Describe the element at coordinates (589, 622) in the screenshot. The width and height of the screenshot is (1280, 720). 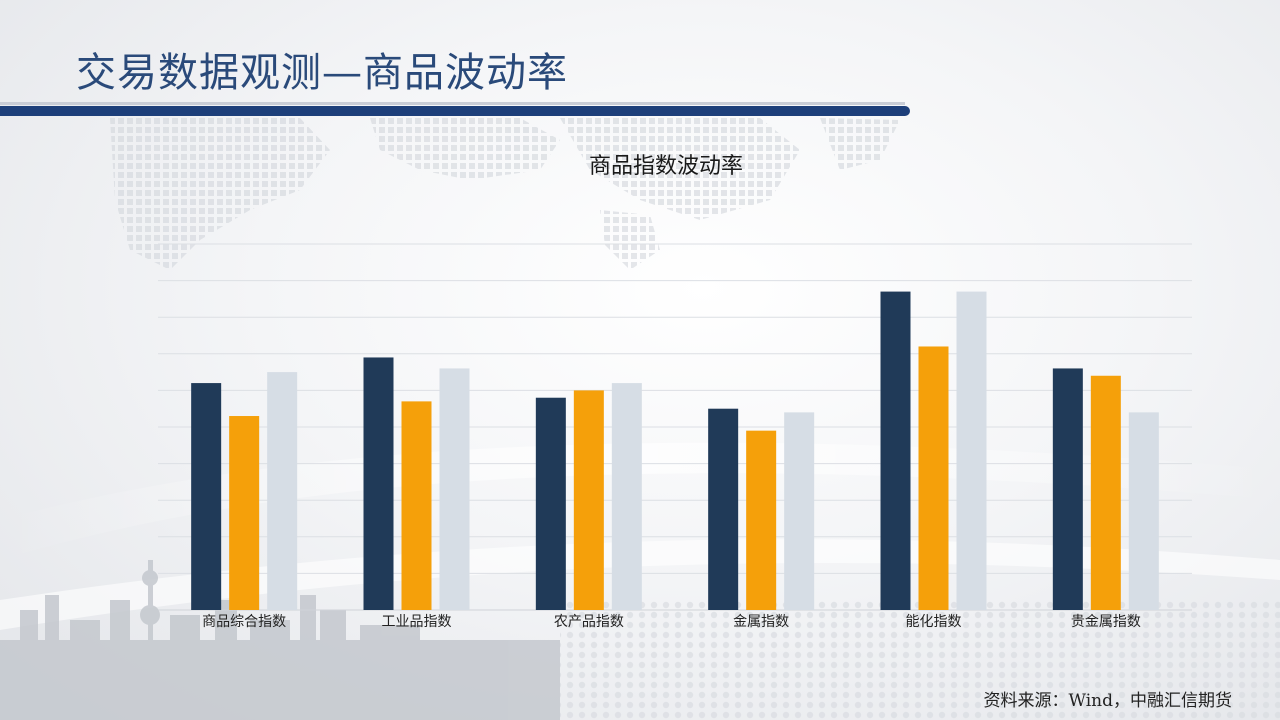
I see `category-label: 农产品指数` at that location.